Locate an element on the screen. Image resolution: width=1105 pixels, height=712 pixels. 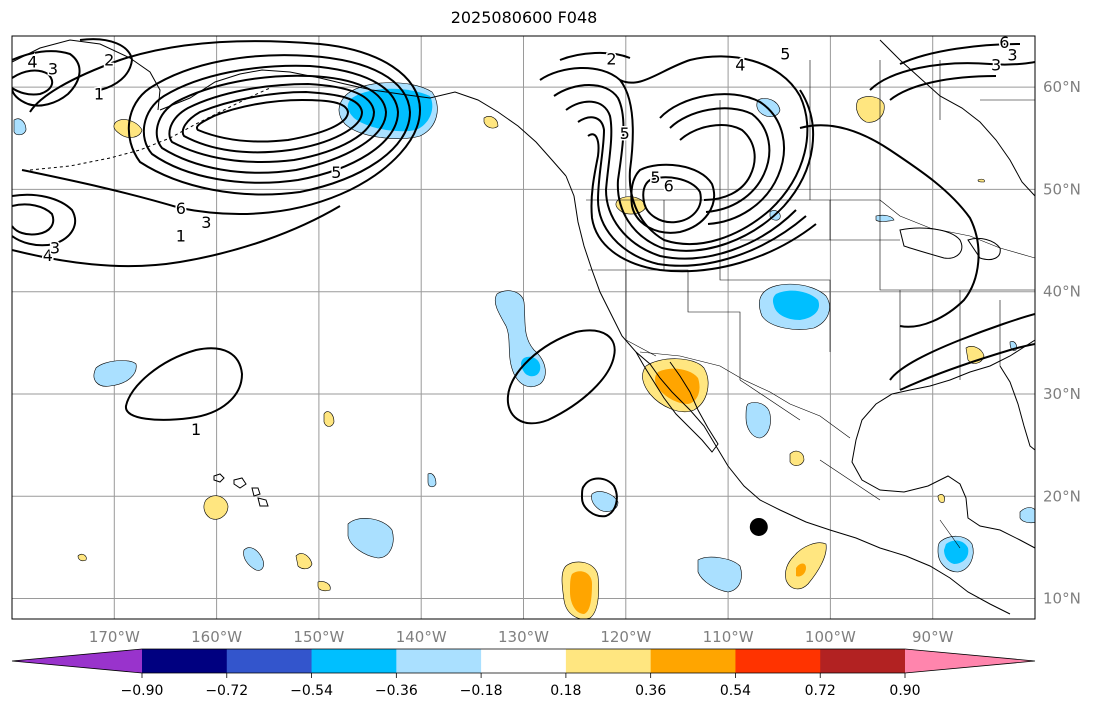
colorbar-tick-label: 0.54 is located at coordinates (735, 691).